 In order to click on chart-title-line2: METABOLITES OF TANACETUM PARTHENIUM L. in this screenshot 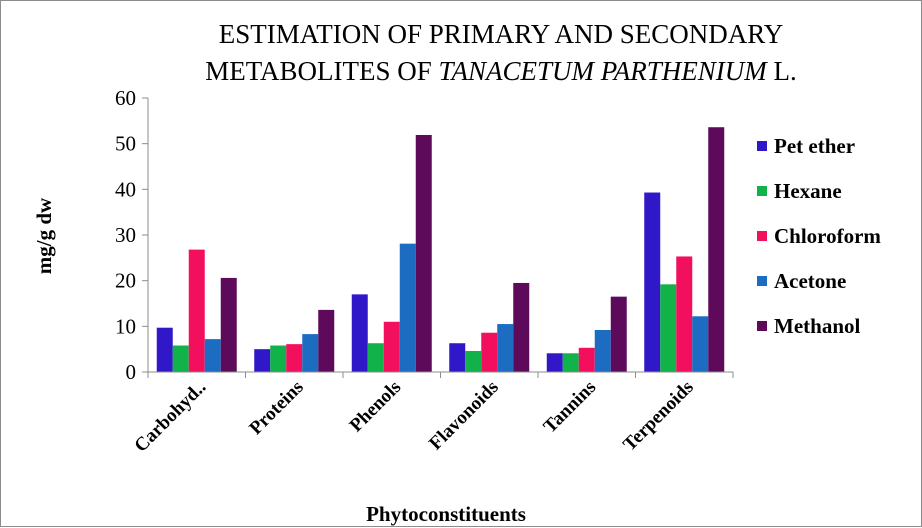, I will do `click(501, 71)`.